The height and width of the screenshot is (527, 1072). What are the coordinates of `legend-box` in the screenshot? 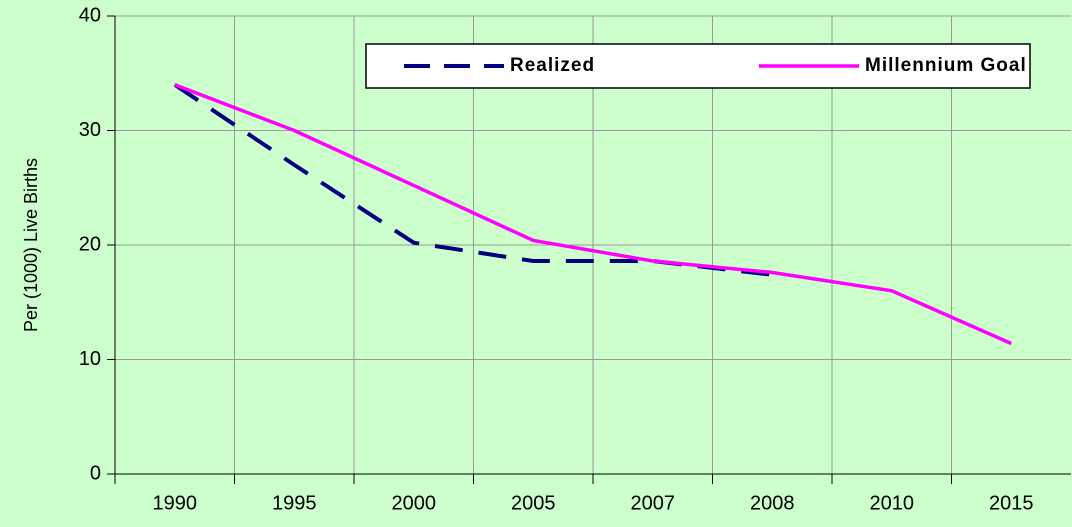 It's located at (698, 66).